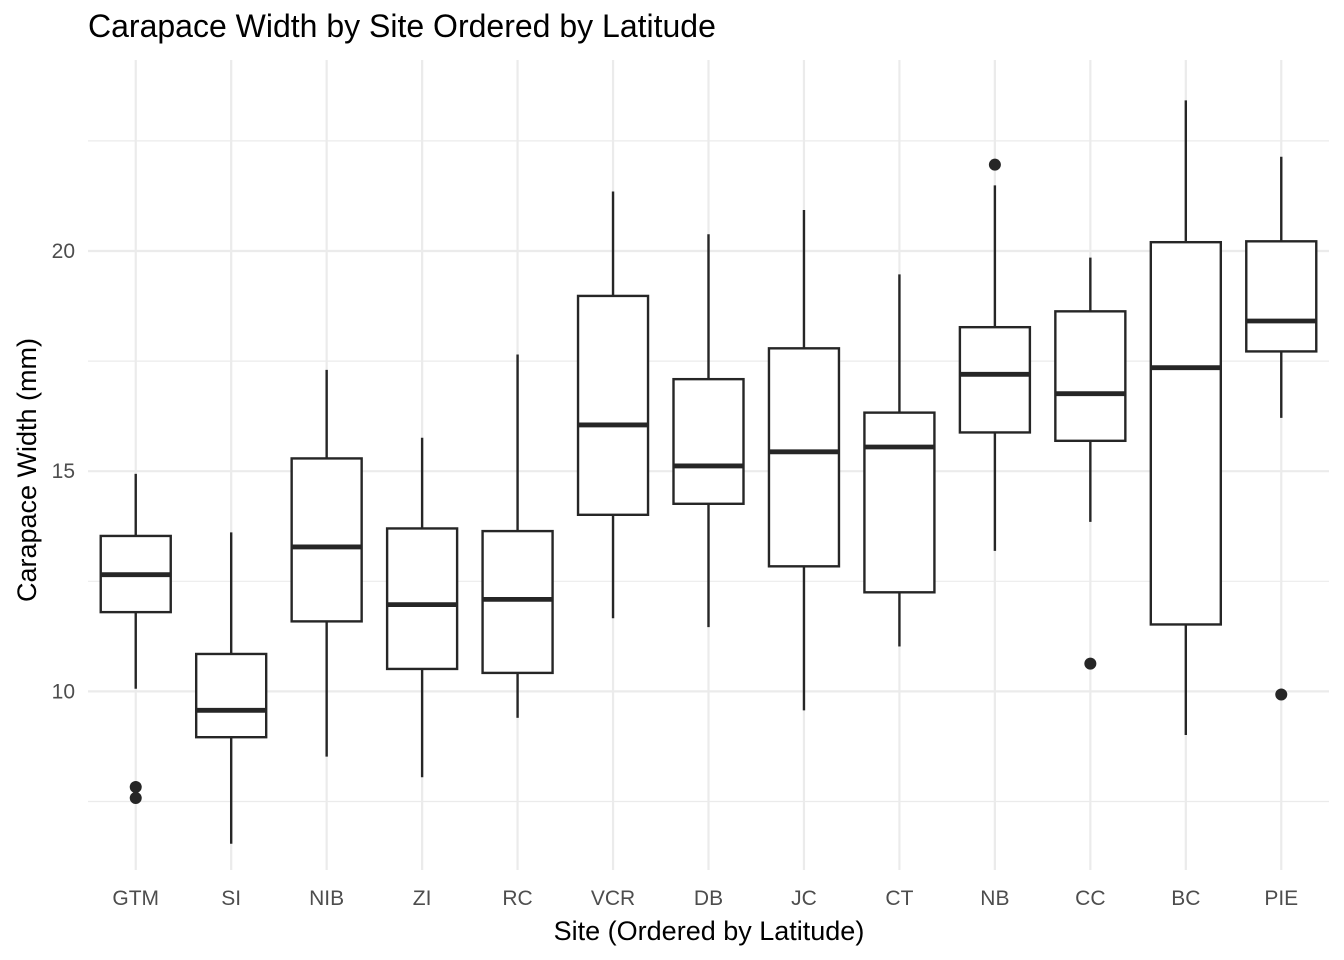 The height and width of the screenshot is (960, 1344). I want to click on box-cc, so click(1090, 463).